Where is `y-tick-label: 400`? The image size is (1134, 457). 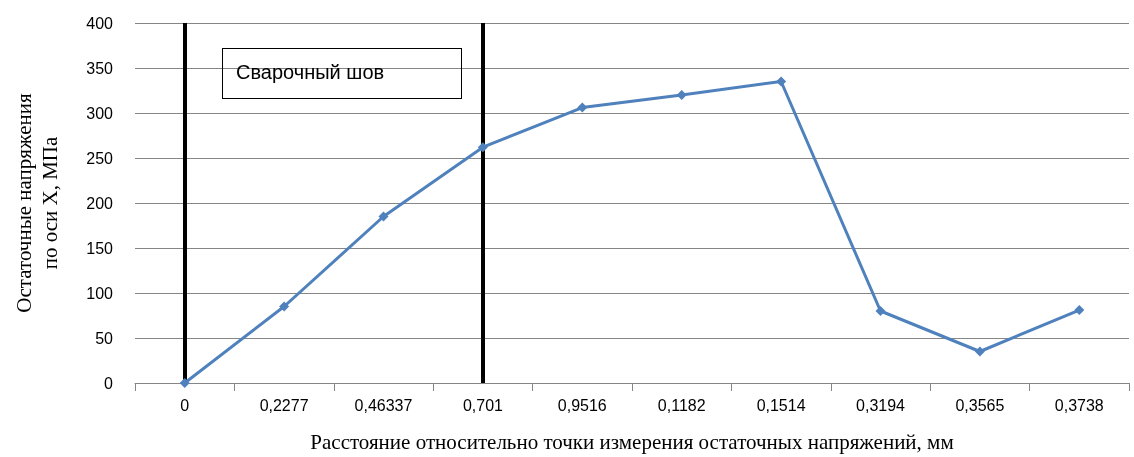 y-tick-label: 400 is located at coordinates (100, 23).